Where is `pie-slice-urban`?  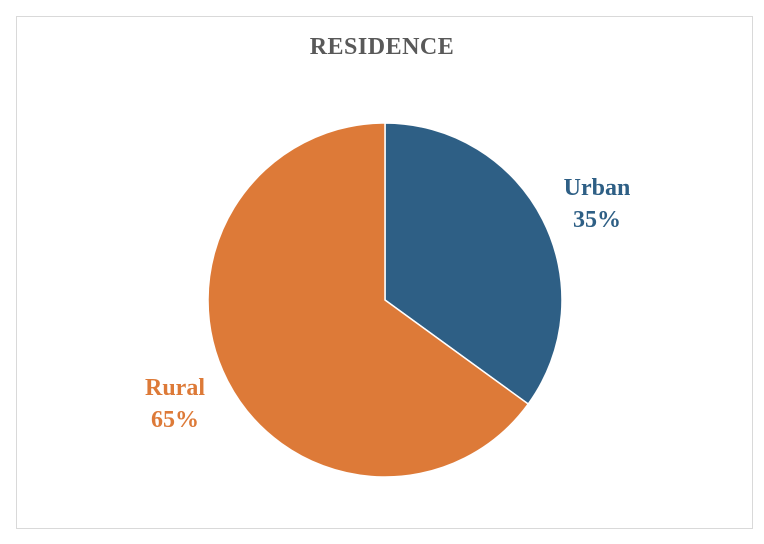 pie-slice-urban is located at coordinates (473, 264).